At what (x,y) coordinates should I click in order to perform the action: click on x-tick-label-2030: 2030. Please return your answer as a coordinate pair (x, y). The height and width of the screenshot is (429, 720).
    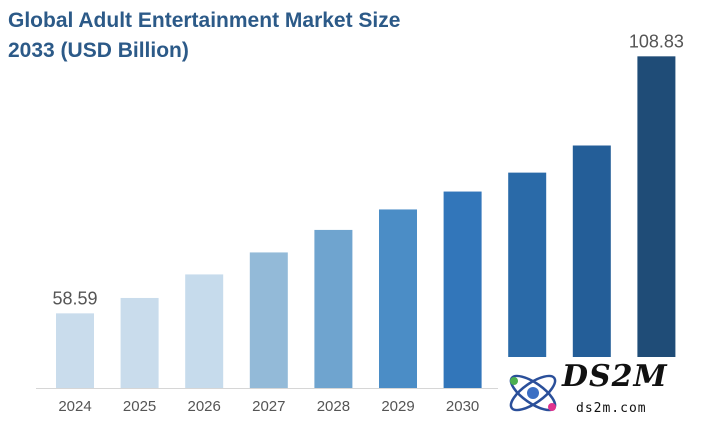
    Looking at the image, I should click on (462, 406).